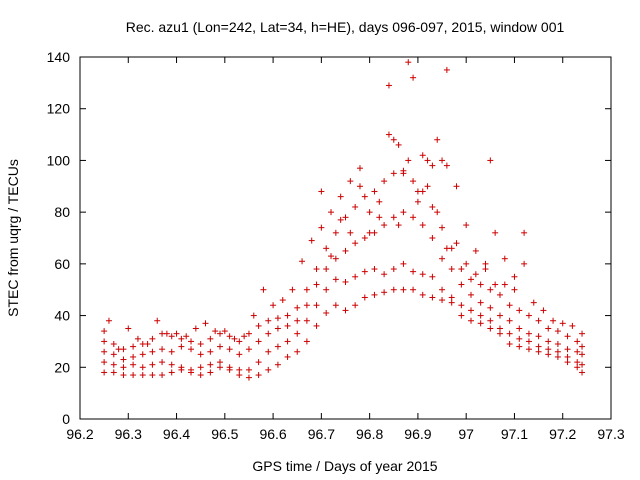  What do you see at coordinates (369, 434) in the screenshot?
I see `x-tick-label: 96.8` at bounding box center [369, 434].